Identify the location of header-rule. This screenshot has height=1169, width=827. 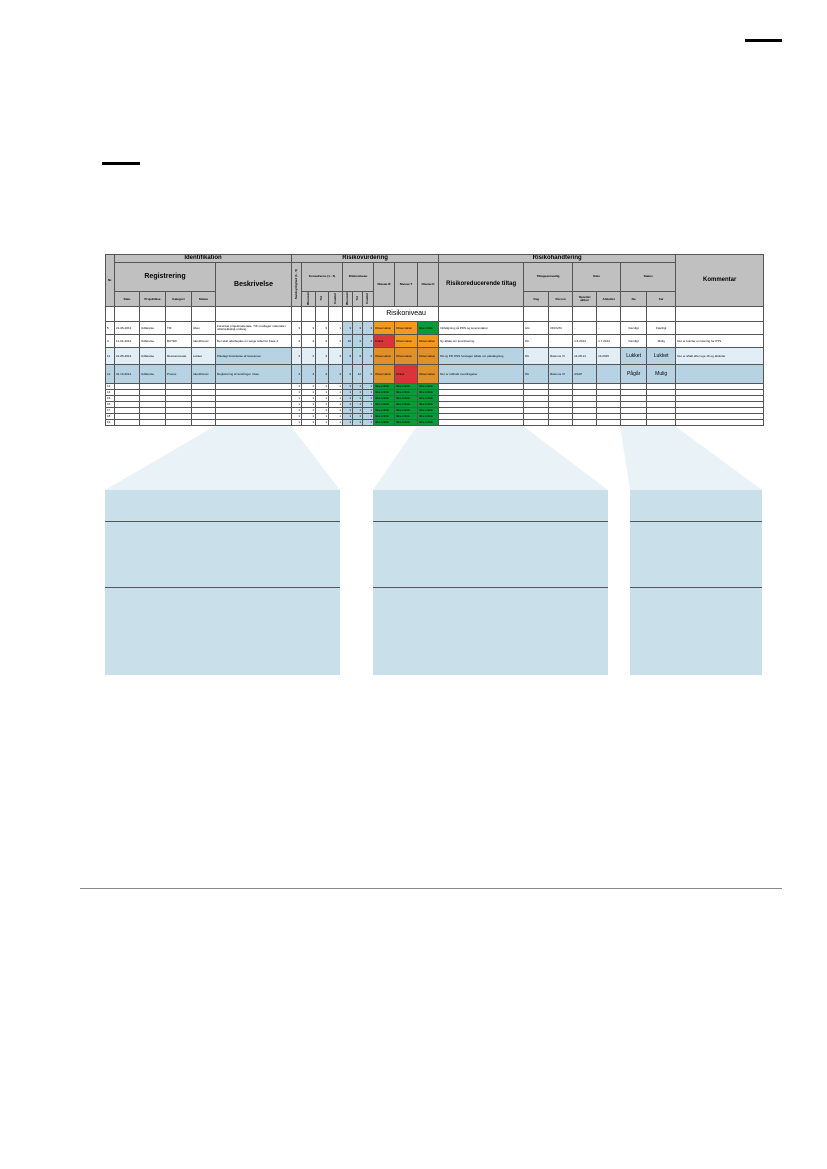
(763, 40).